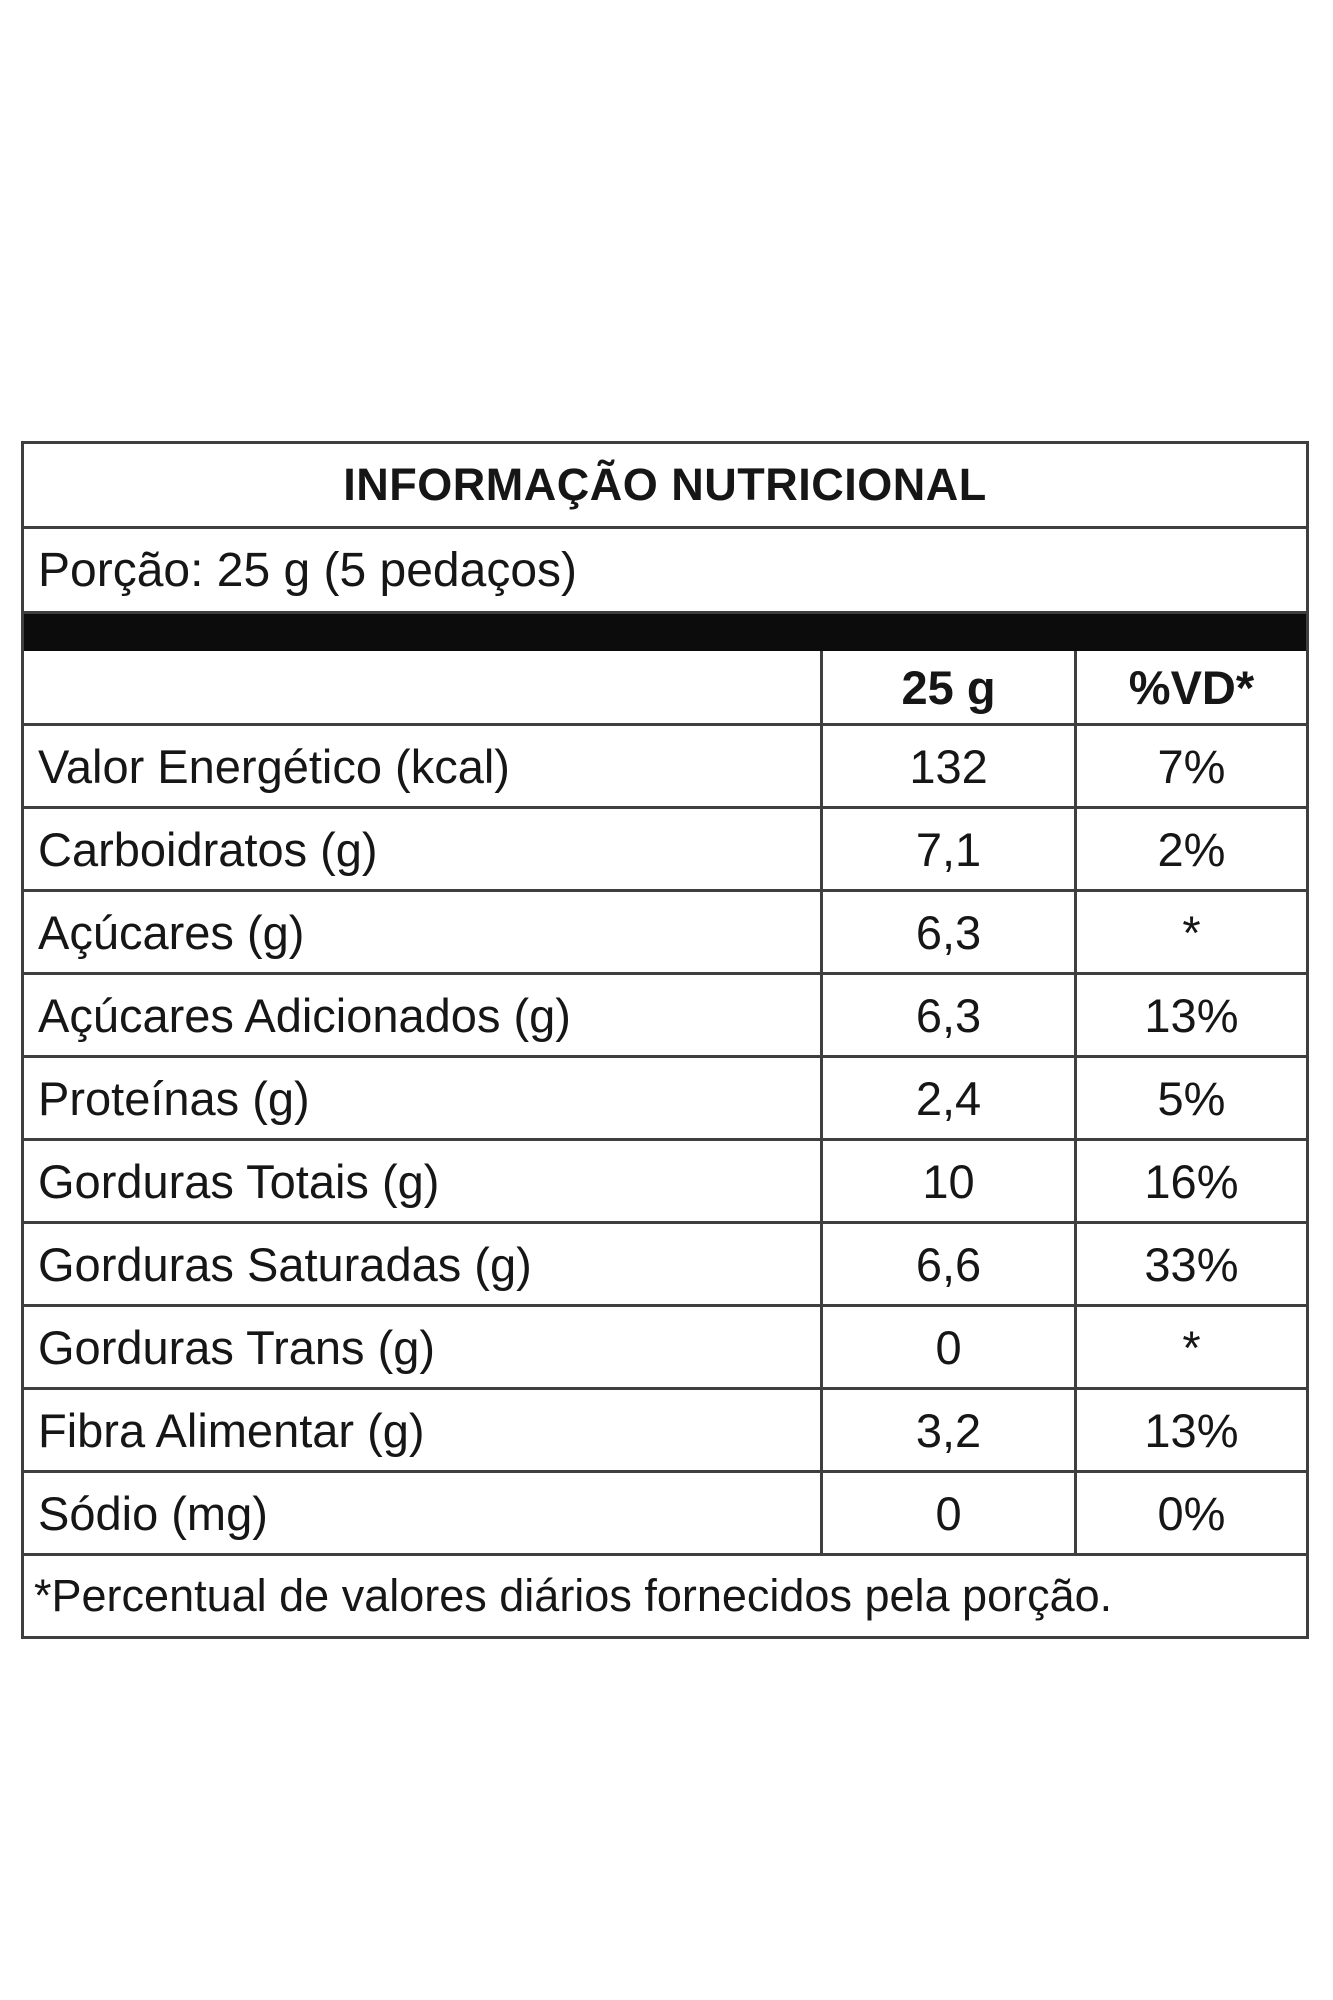 The width and height of the screenshot is (1333, 2000). I want to click on row-daily-value: 0%, so click(1189, 1513).